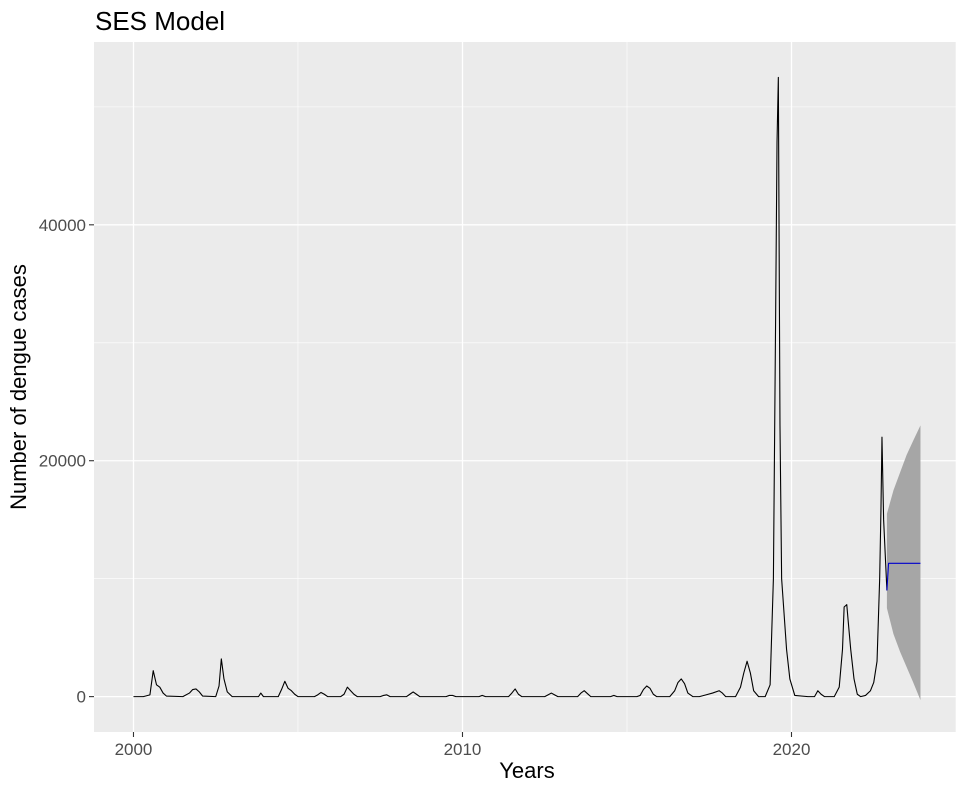  What do you see at coordinates (18, 387) in the screenshot?
I see `y-axis-title: Number of dengue cases` at bounding box center [18, 387].